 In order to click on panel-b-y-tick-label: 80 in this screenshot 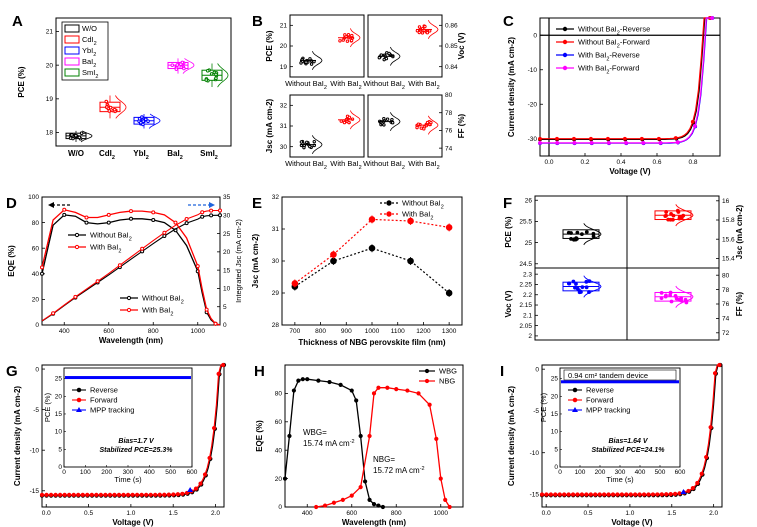, I will do `click(449, 95)`.